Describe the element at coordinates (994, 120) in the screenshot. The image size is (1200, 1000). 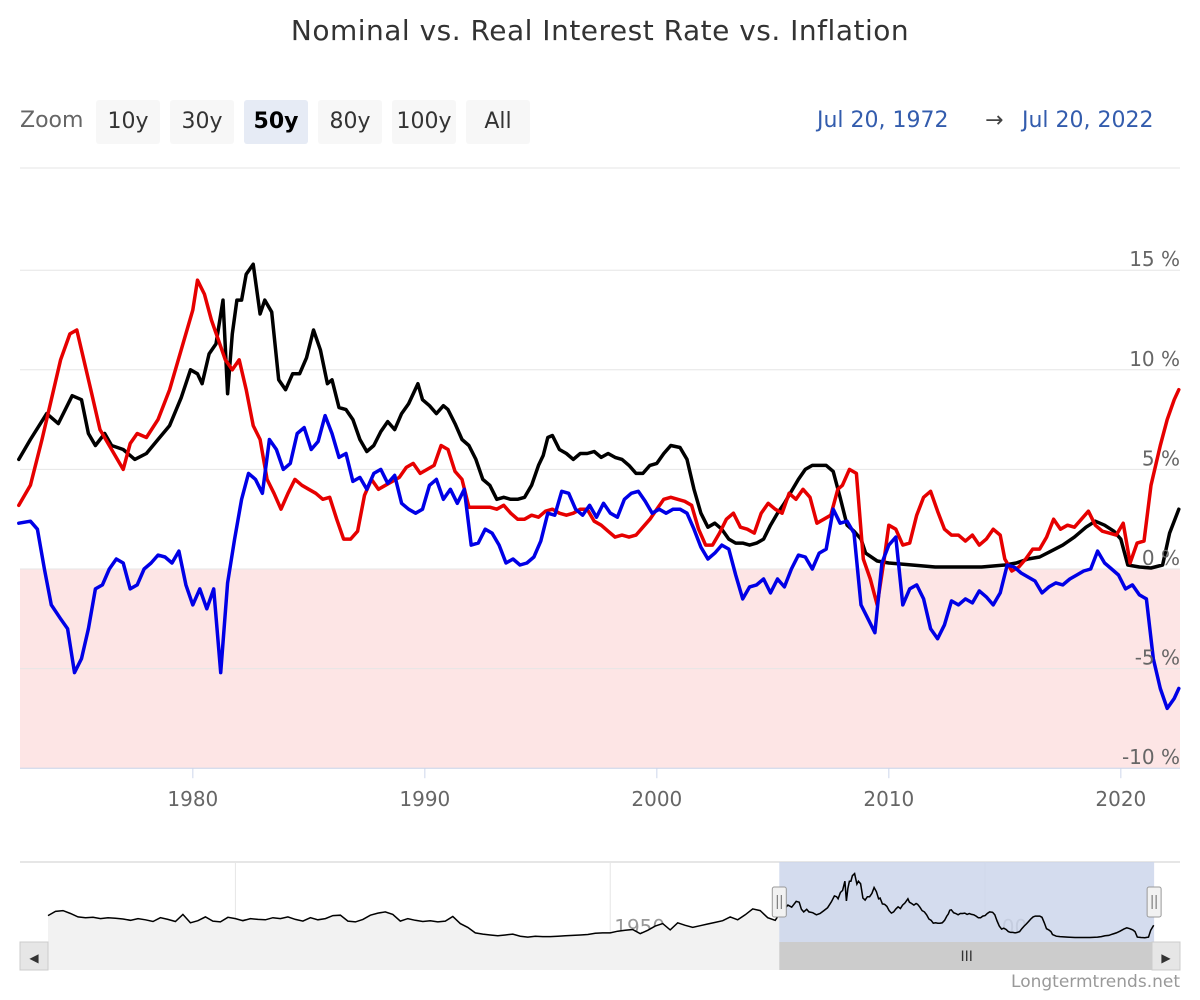
I see `range-arrow: →` at that location.